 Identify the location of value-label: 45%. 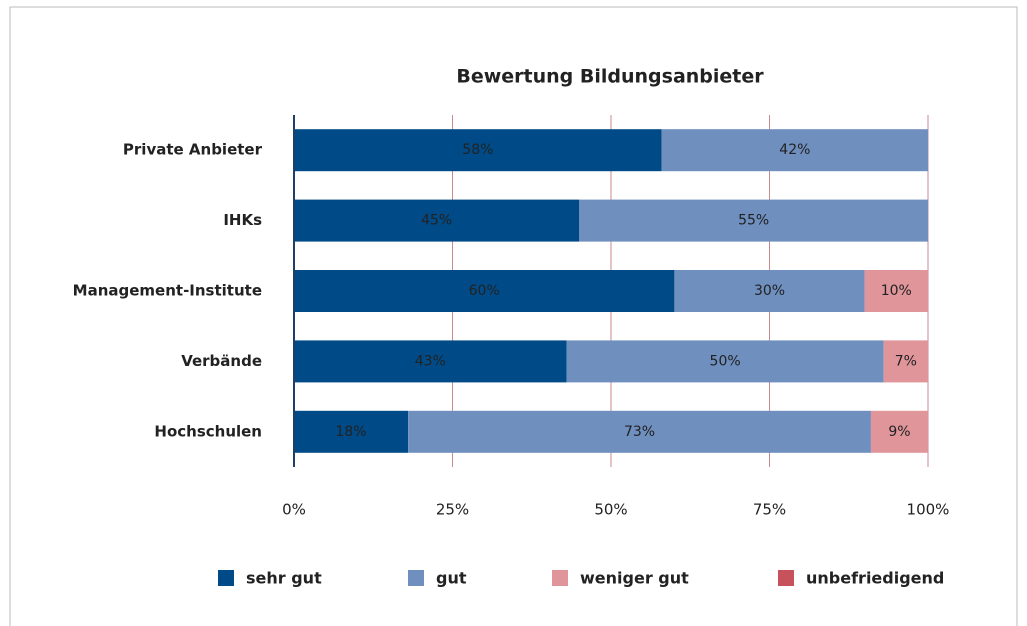
(436, 221).